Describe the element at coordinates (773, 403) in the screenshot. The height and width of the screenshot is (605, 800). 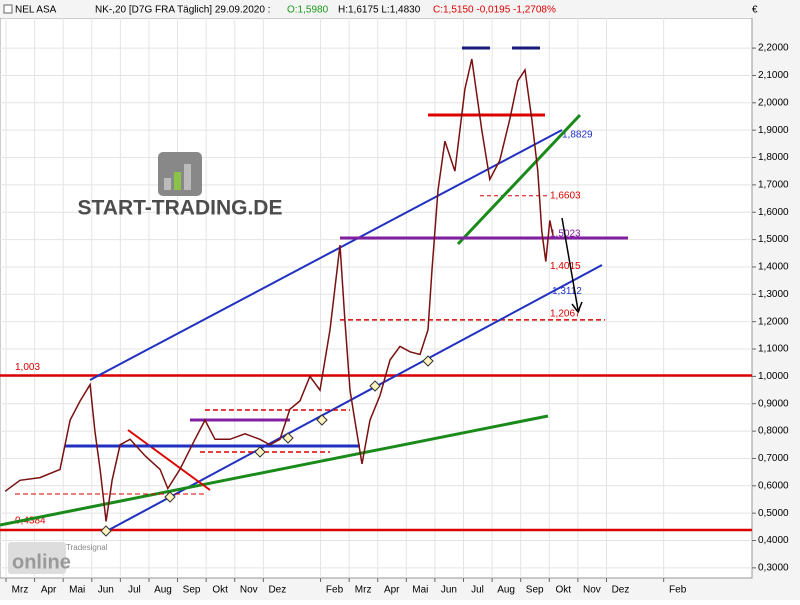
I see `y-tick-label: 0,9000` at that location.